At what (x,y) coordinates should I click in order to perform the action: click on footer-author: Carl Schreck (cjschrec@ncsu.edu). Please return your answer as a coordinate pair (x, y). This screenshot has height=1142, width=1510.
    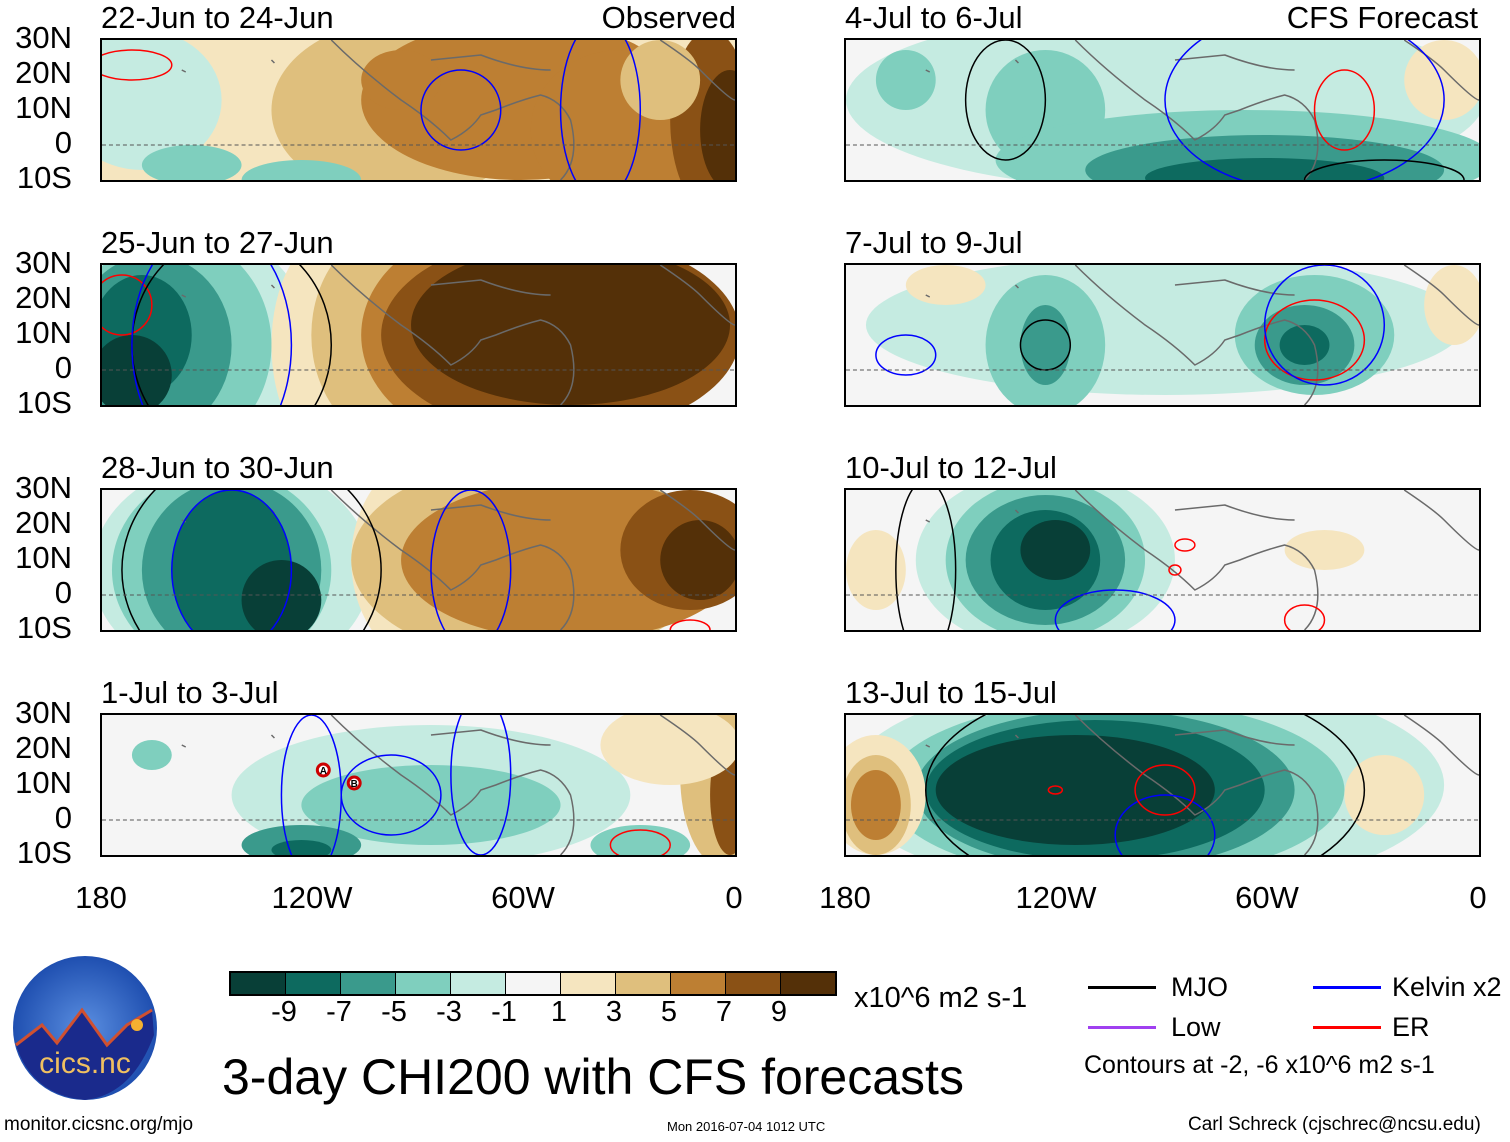
    Looking at the image, I should click on (1334, 1124).